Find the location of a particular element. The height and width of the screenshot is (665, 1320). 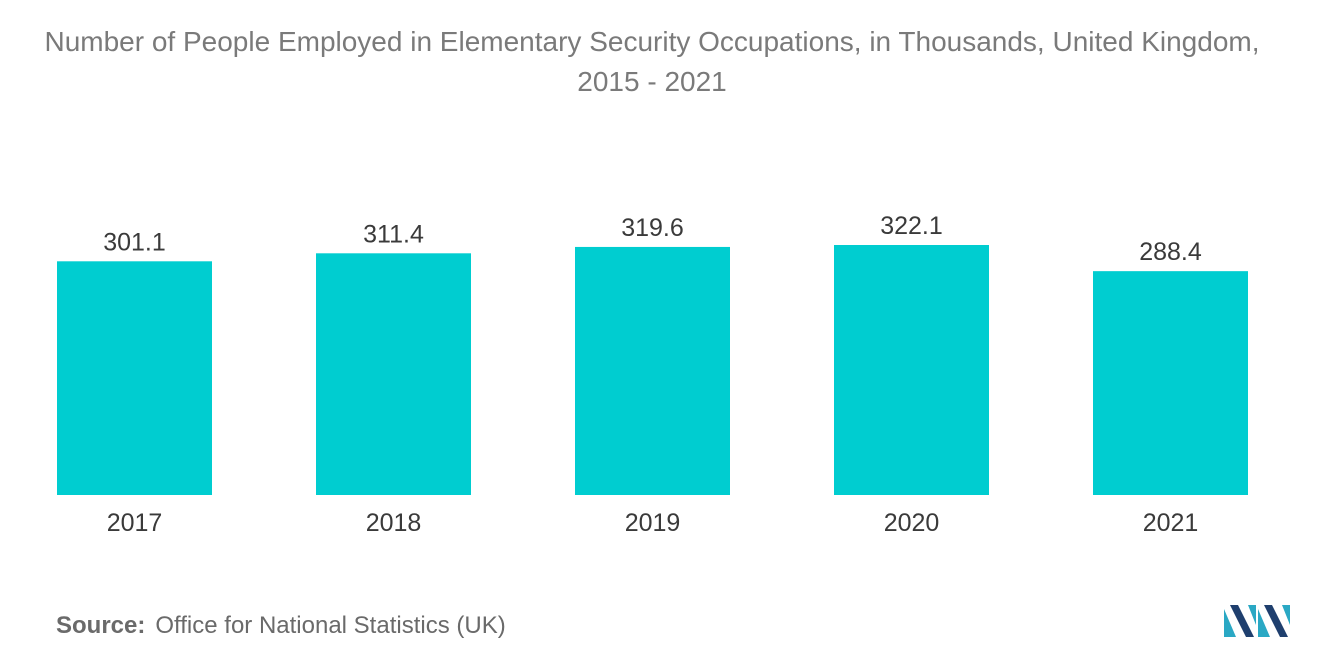

bar-2017 is located at coordinates (134, 378).